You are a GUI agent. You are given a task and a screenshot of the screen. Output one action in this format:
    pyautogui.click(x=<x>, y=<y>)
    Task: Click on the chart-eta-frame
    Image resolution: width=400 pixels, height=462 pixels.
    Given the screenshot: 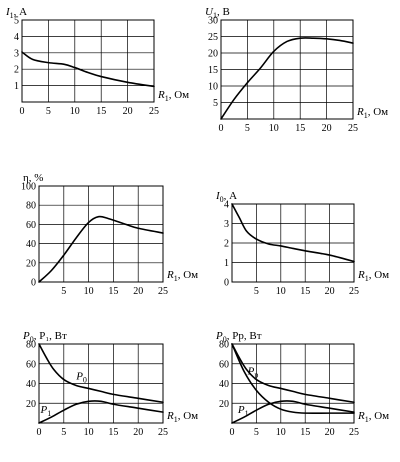 What is the action you would take?
    pyautogui.click(x=101, y=234)
    